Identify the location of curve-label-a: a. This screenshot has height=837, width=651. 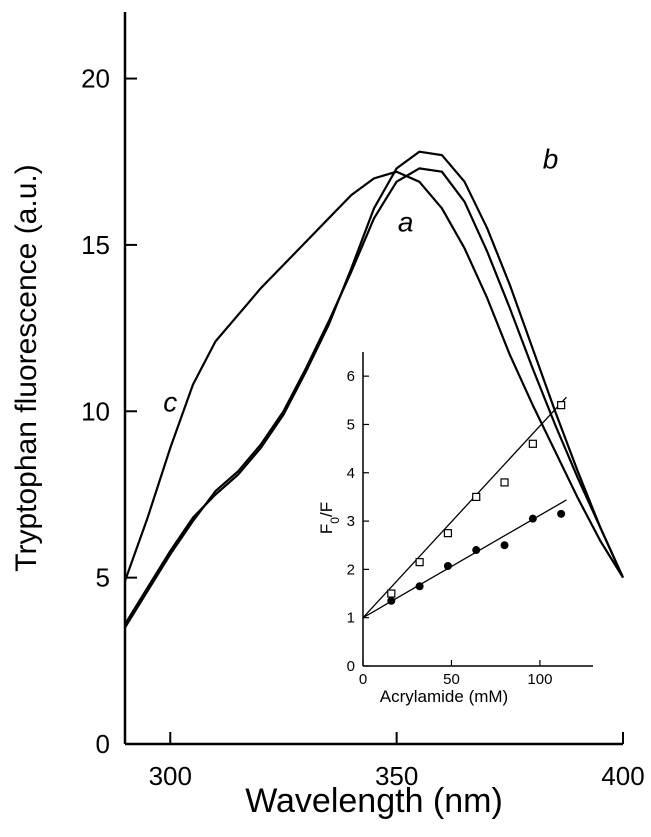
(406, 222).